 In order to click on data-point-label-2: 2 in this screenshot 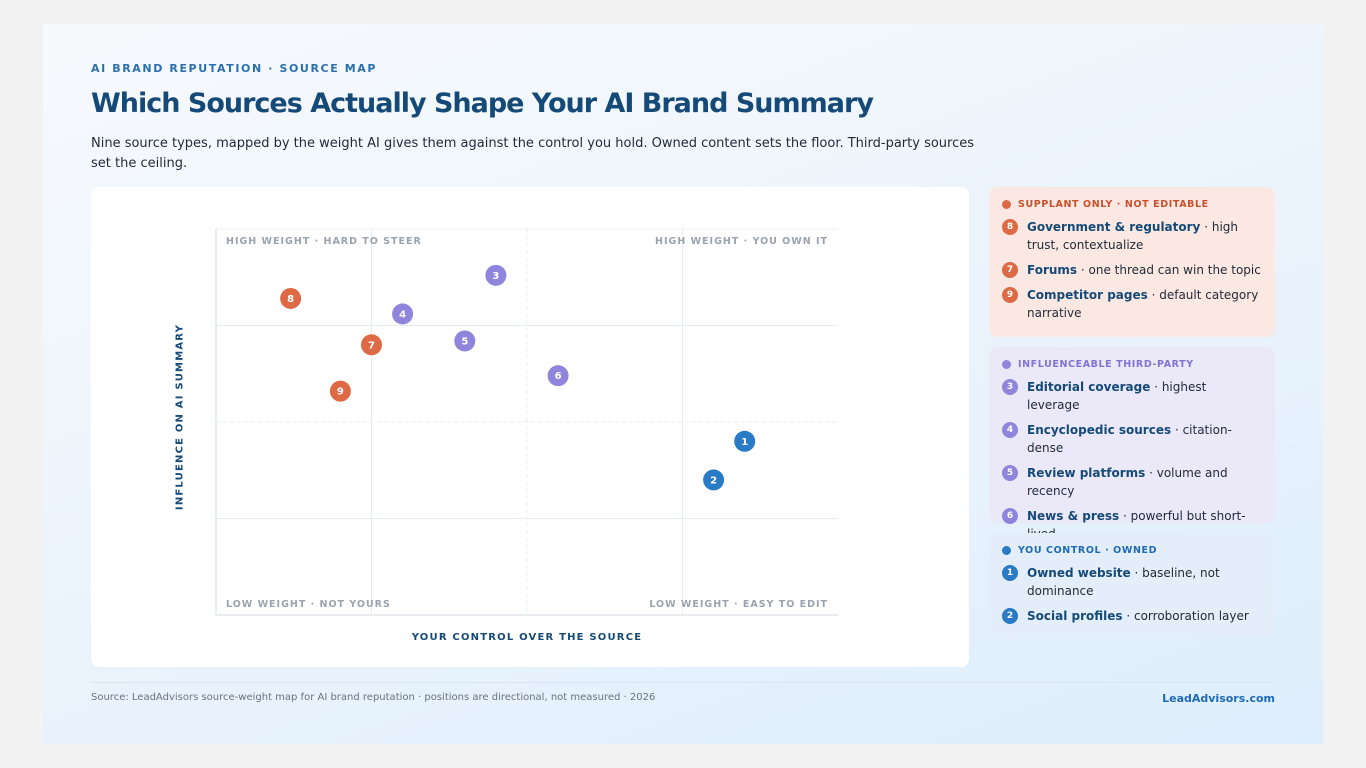, I will do `click(713, 480)`.